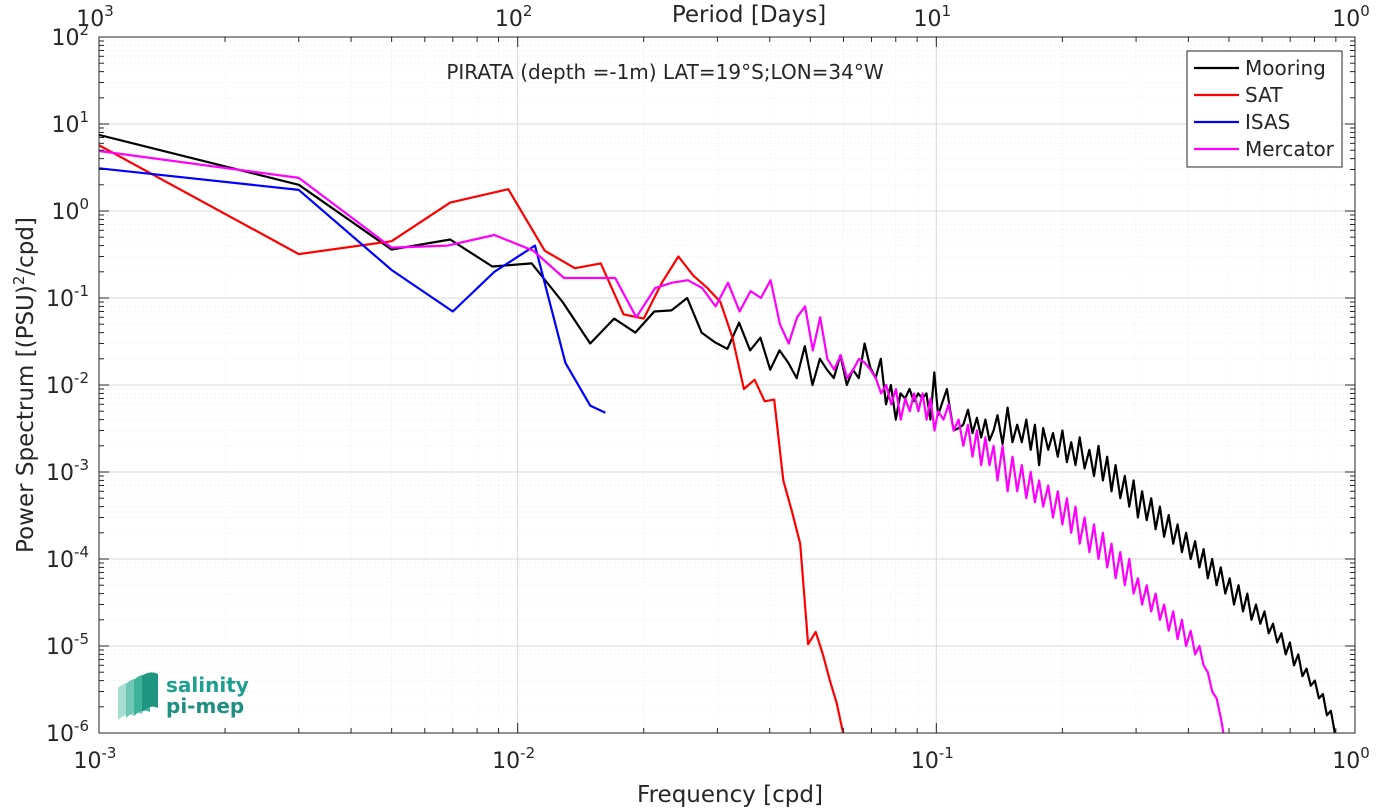  I want to click on wave-logo-icon, so click(138, 696).